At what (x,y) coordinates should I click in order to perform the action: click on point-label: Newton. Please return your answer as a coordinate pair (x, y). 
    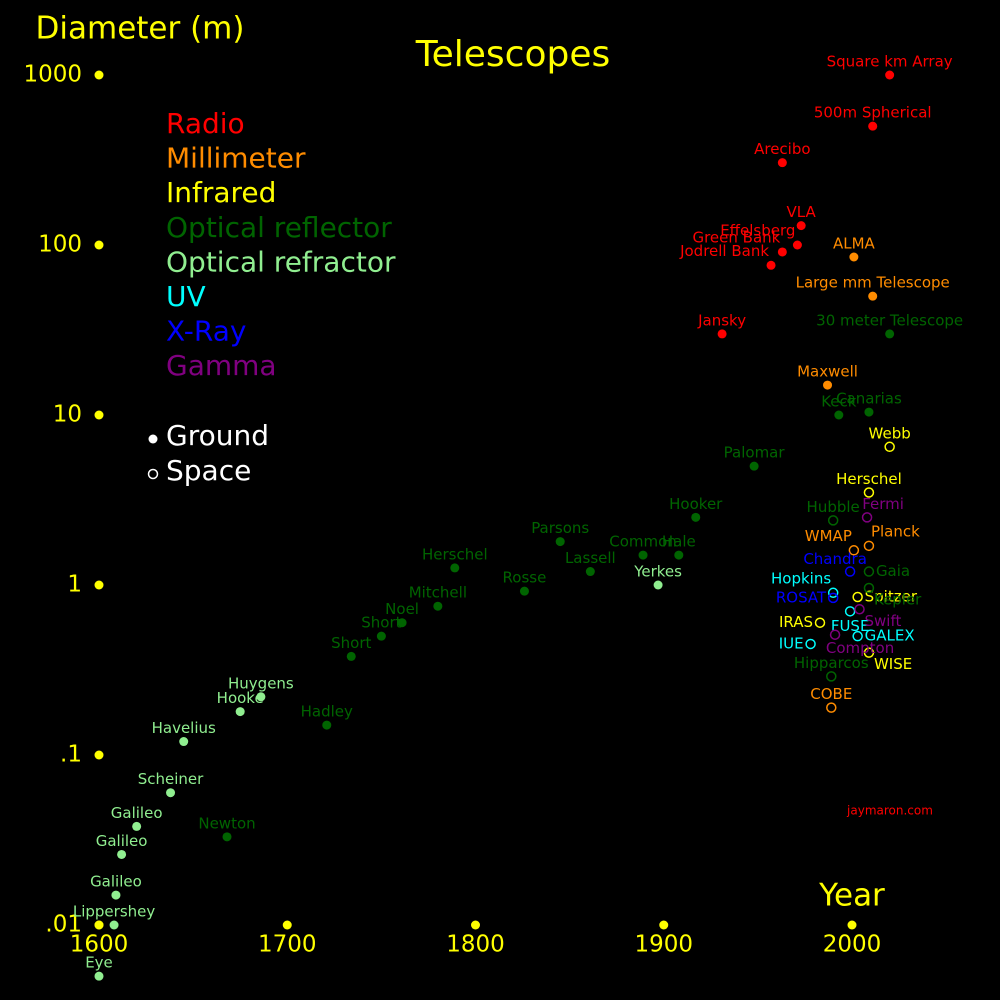
    Looking at the image, I should click on (226, 823).